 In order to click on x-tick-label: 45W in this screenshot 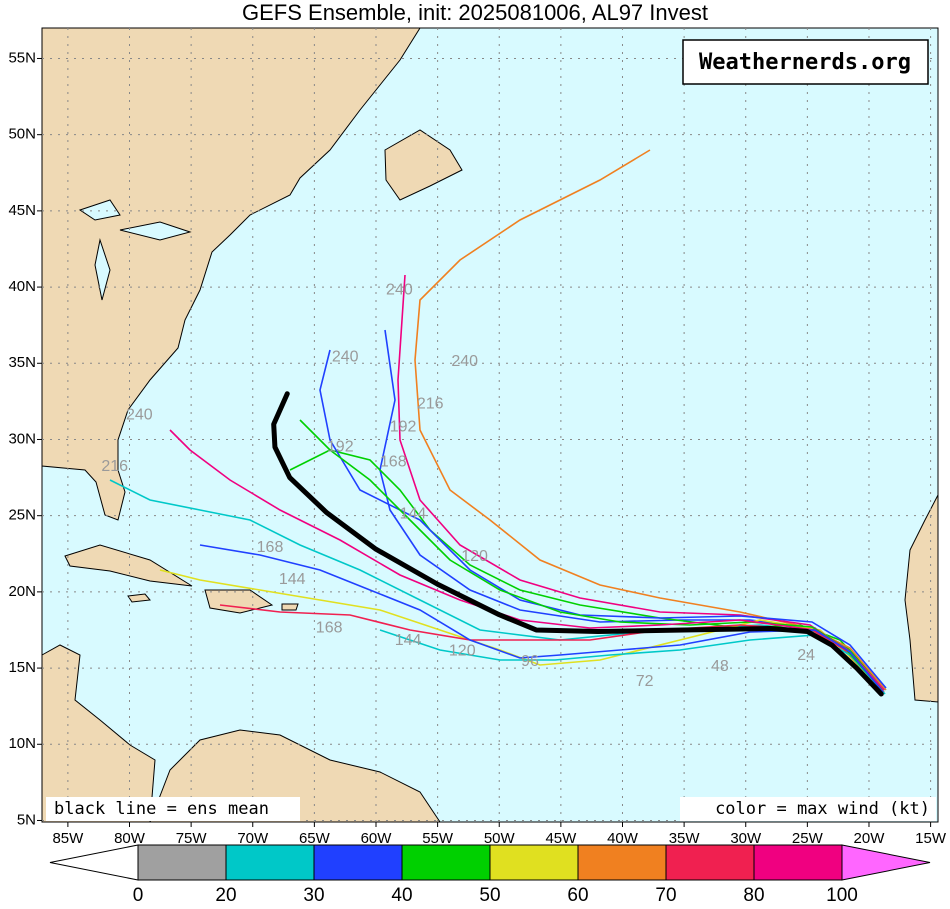, I will do `click(561, 838)`.